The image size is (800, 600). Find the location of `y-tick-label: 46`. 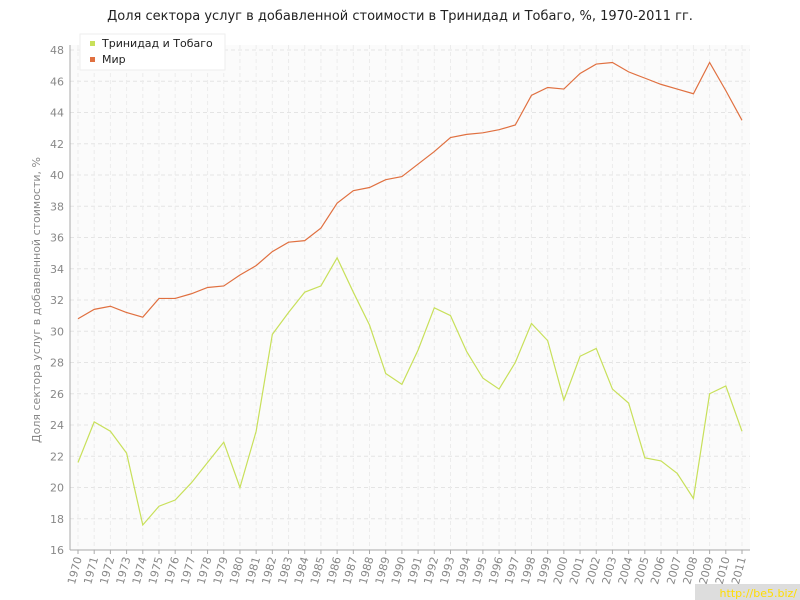

y-tick-label: 46 is located at coordinates (57, 81).